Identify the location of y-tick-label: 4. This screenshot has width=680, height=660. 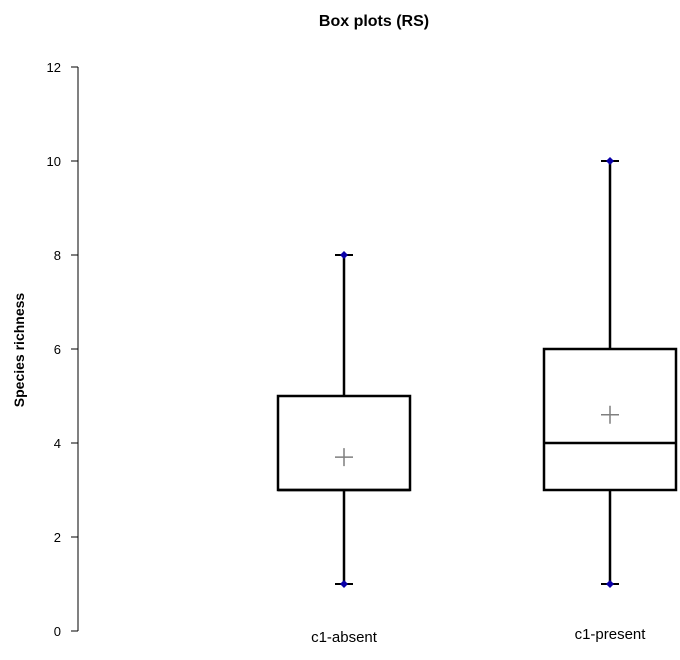
(57, 443).